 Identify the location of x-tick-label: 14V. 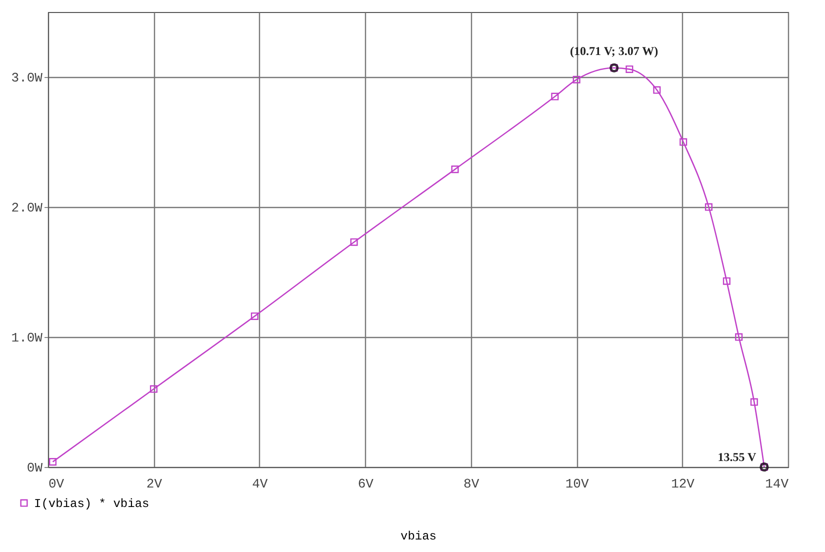
(777, 484).